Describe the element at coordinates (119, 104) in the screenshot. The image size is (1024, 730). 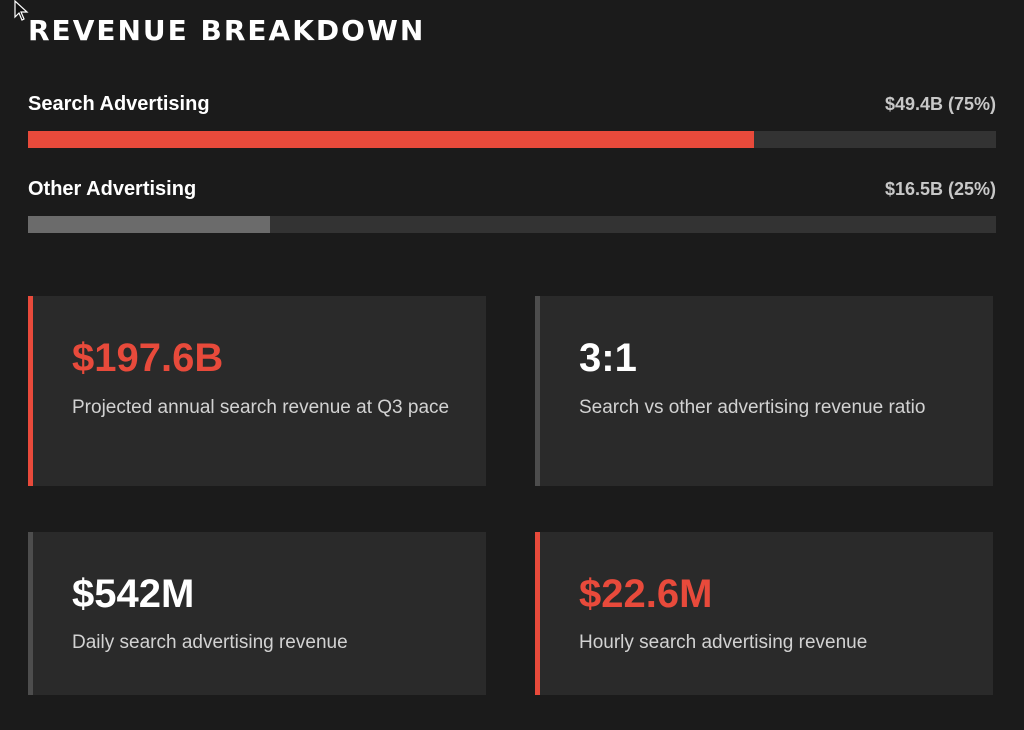
I see `bar-label: Search Advertising` at that location.